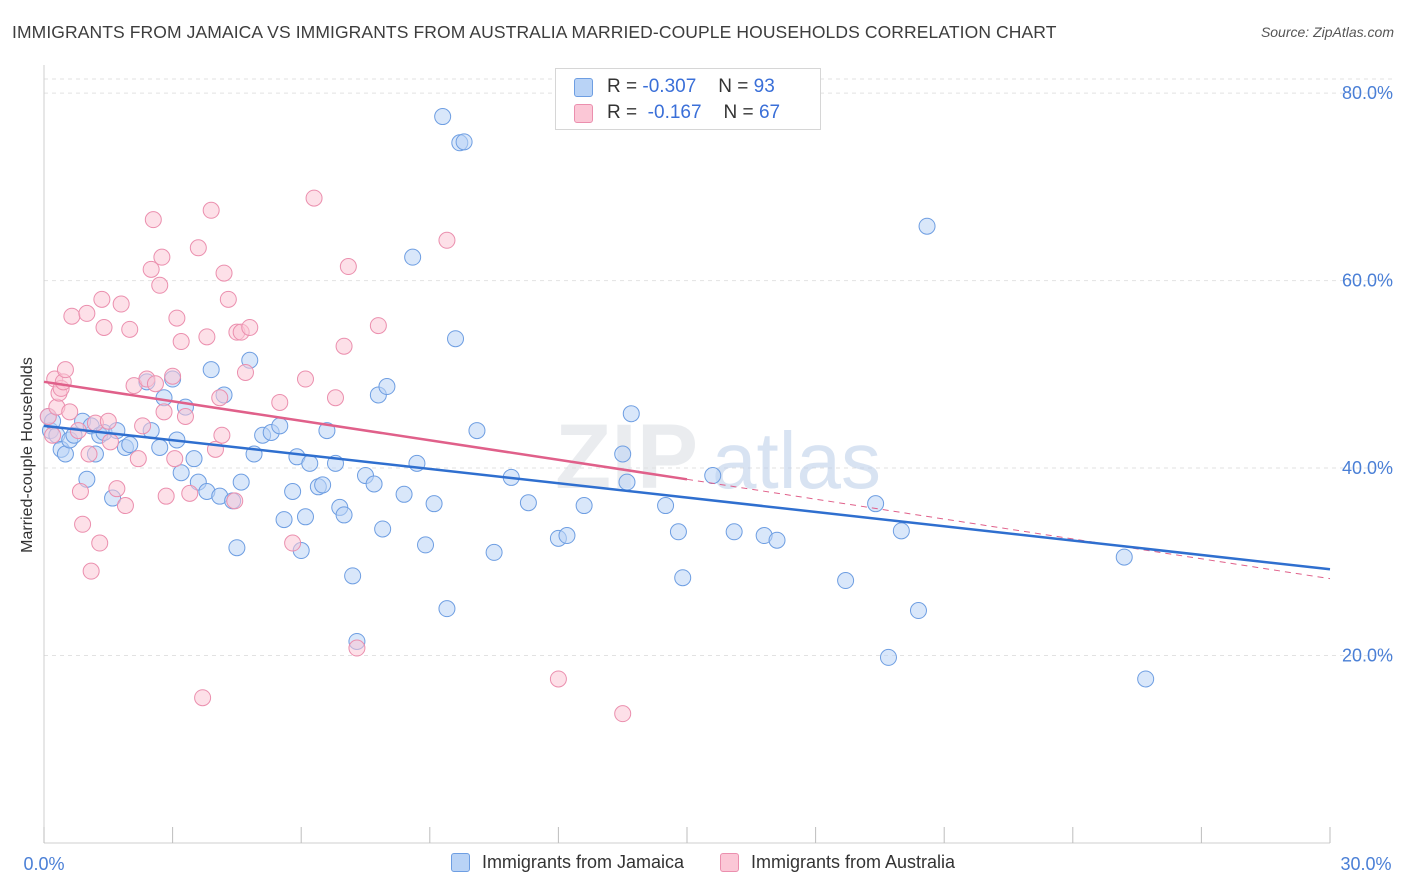  I want to click on legend-r-value-australia: -0.167, so click(674, 112).